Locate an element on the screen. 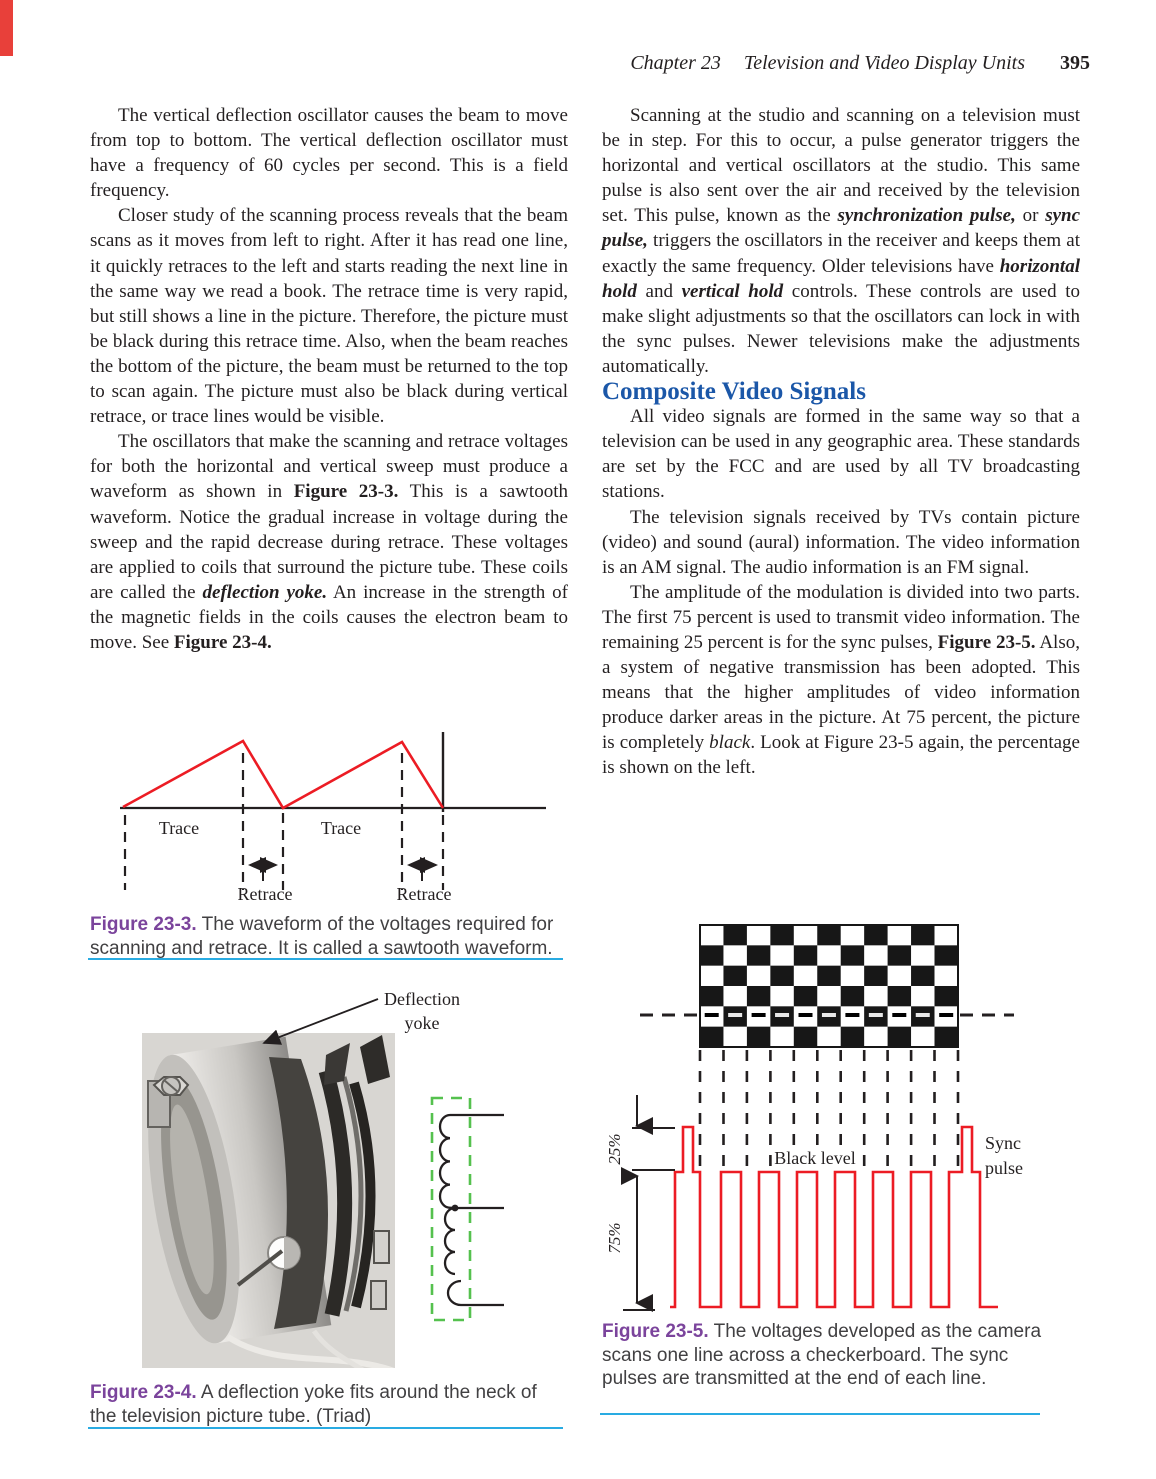  figure-23-3-diagram: Trace Trace Retrace Retrace is located at coordinates (333, 818).